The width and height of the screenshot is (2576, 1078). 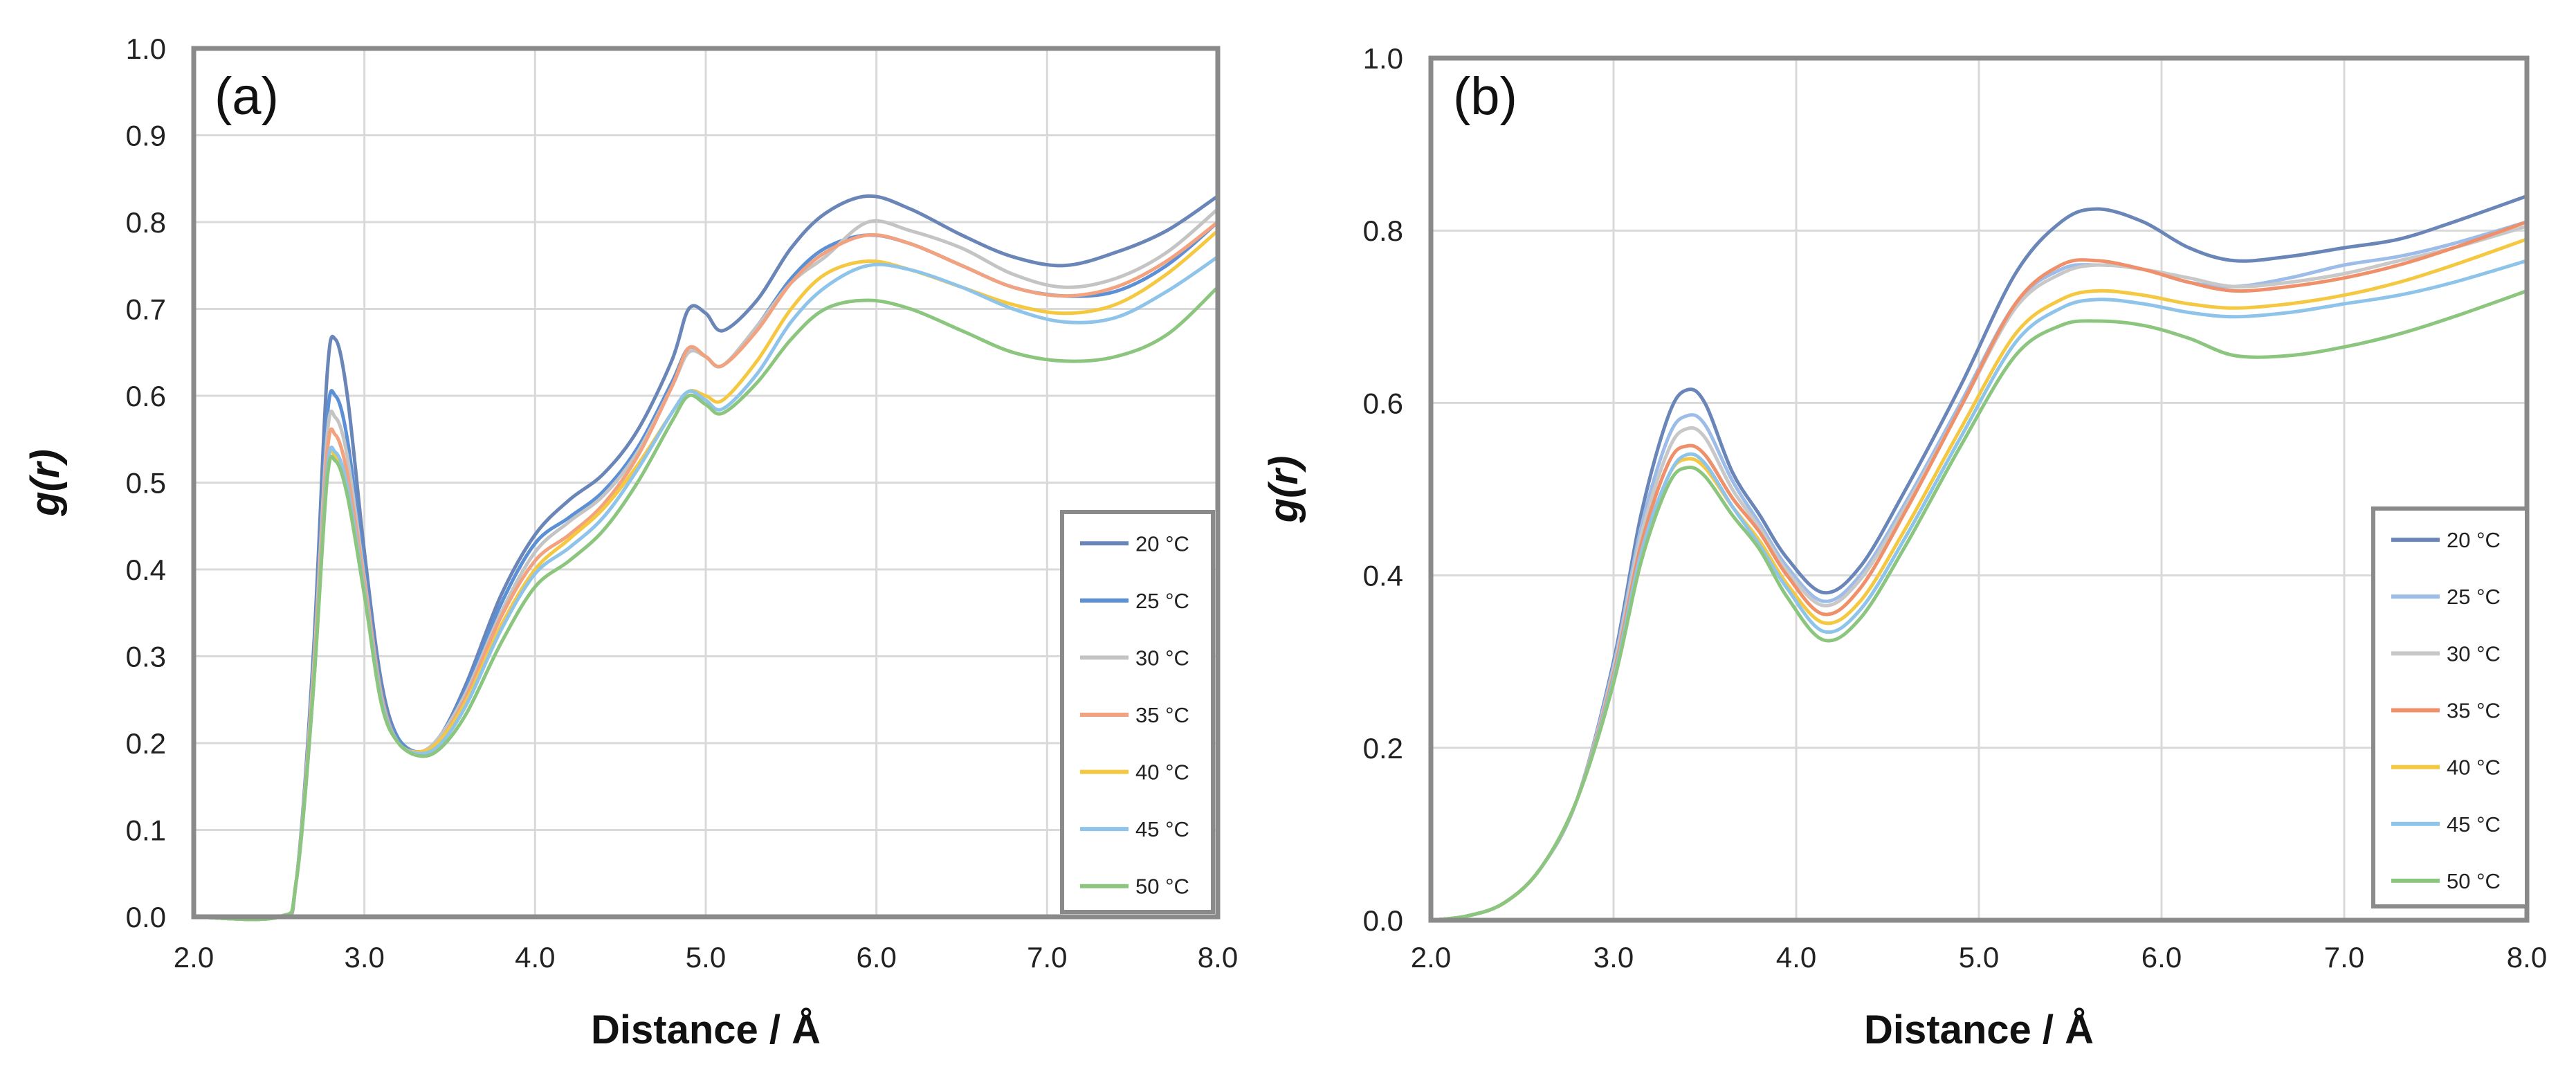 I want to click on y-tick-labels: 0.0 0.2 0.4 0.6 0.8 1.0, so click(x=1383, y=490).